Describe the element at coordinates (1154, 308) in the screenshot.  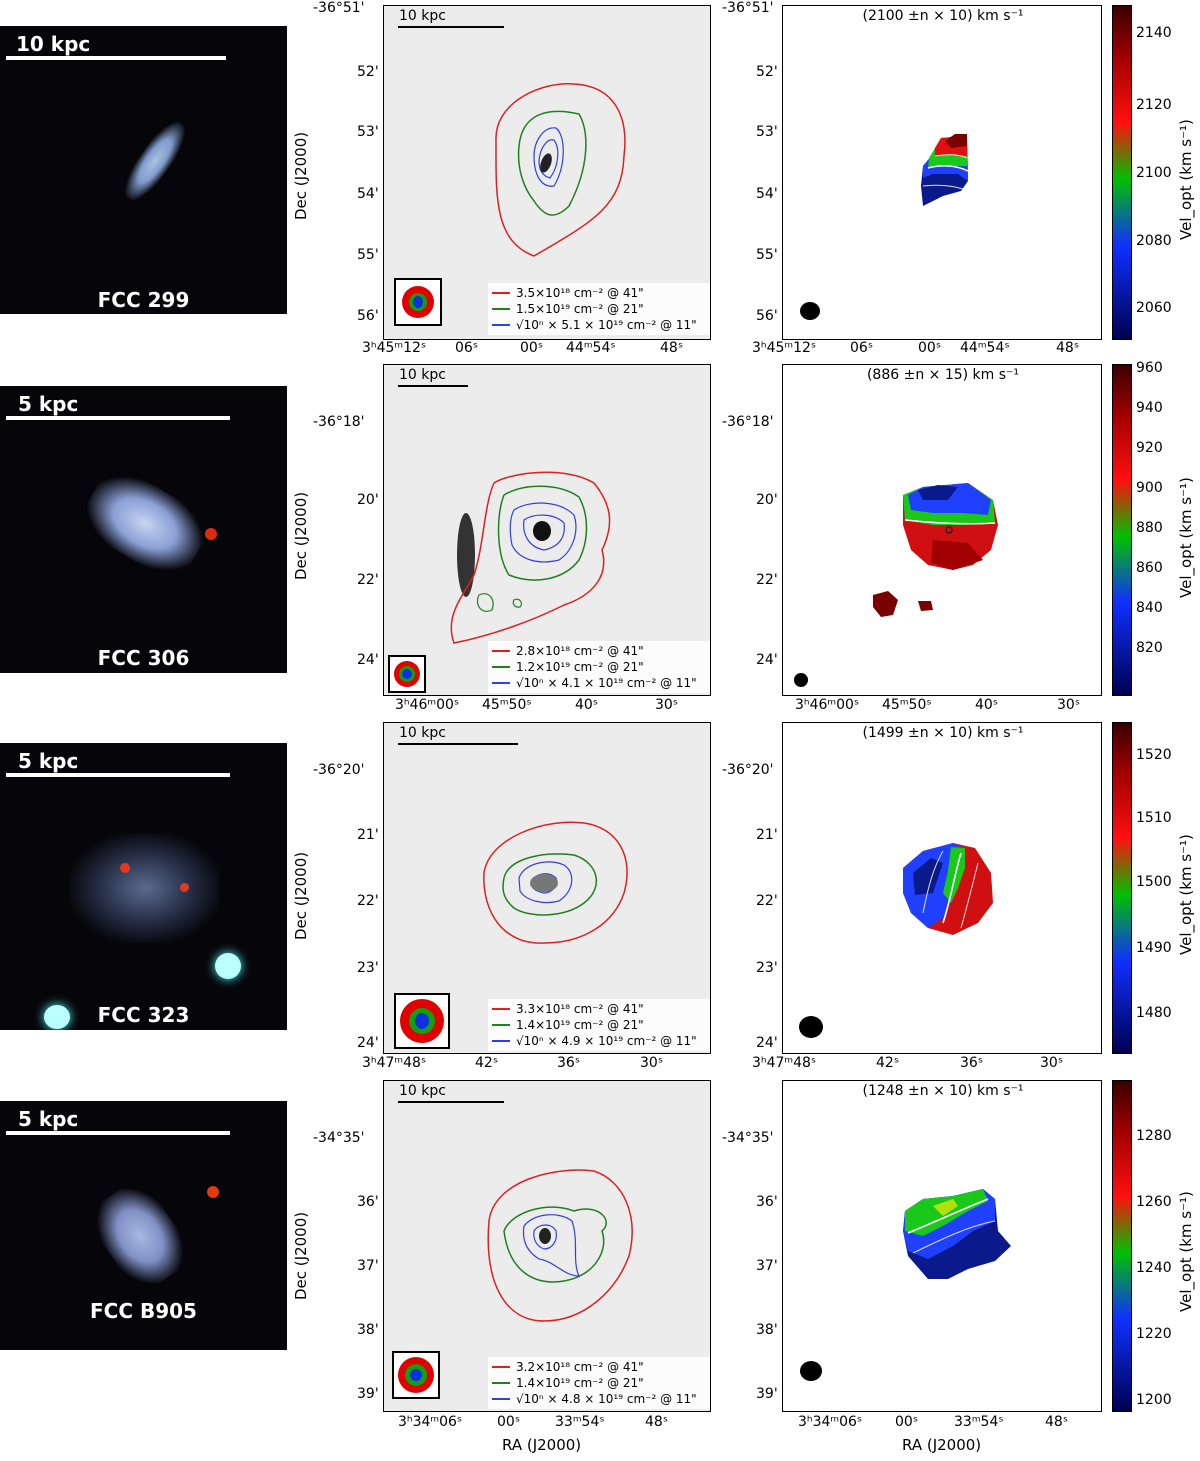
I see `colorbar-tick: 2060` at that location.